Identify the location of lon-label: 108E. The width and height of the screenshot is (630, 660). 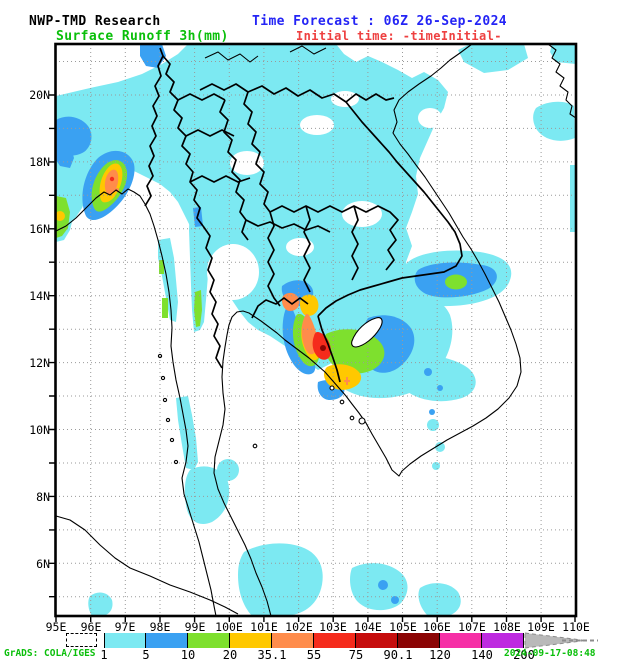
(507, 627).